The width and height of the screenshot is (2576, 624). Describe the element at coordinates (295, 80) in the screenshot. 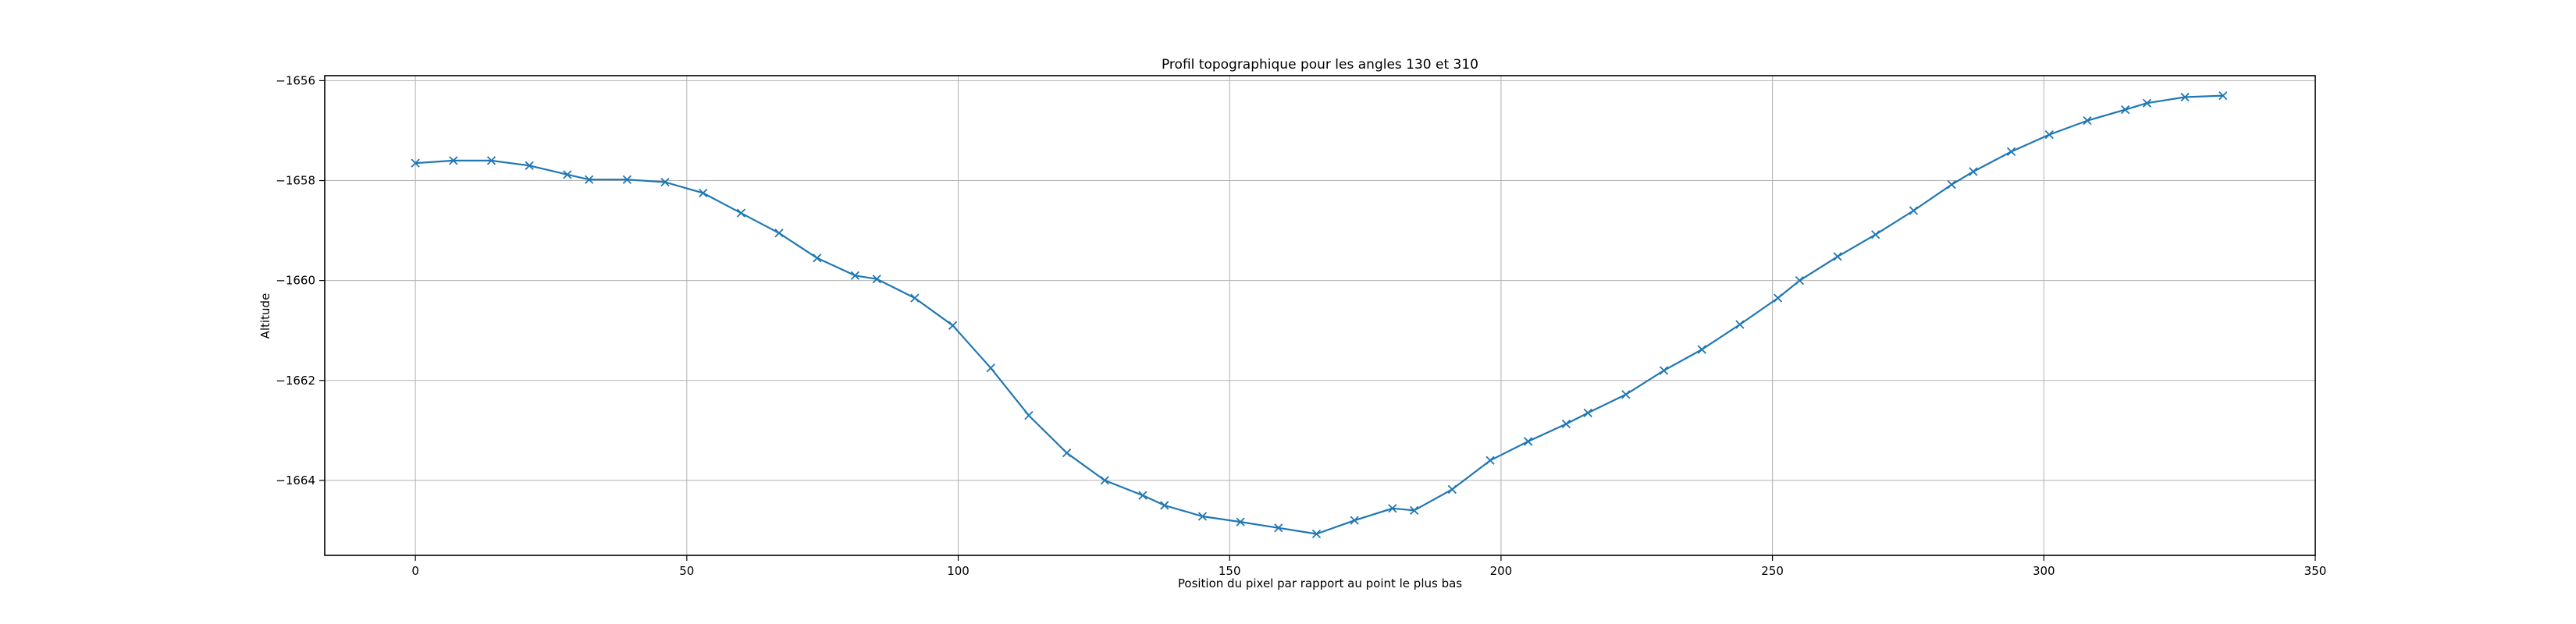

I see `y-tick-label: −1656` at that location.